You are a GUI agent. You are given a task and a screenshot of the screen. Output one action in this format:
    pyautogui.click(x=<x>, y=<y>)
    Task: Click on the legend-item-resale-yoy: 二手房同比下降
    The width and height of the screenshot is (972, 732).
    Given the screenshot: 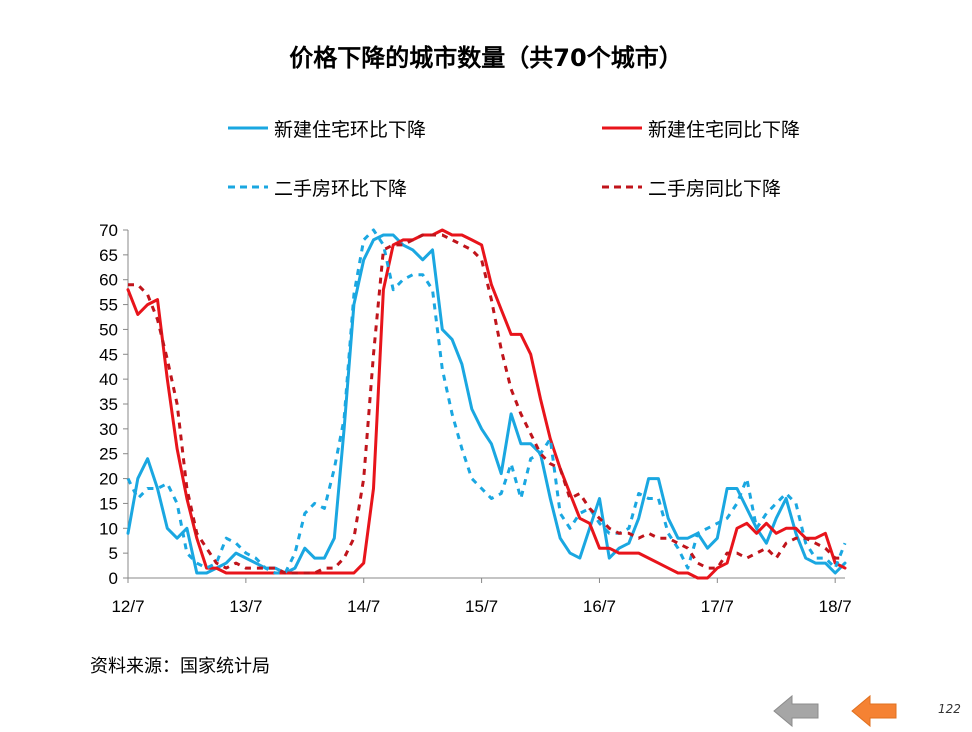 What is the action you would take?
    pyautogui.click(x=691, y=187)
    